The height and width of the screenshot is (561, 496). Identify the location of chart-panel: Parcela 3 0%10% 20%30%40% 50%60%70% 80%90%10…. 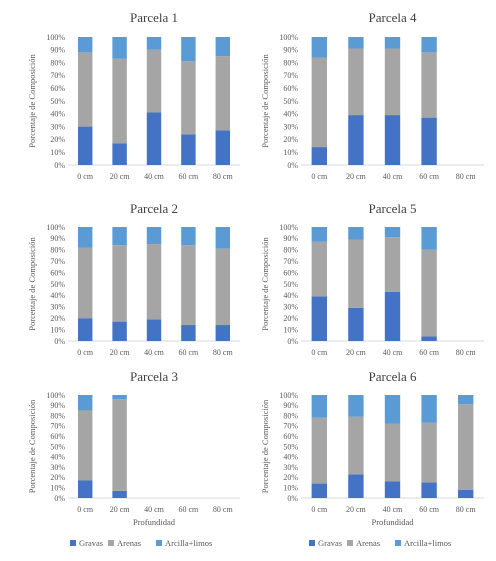
(133, 448).